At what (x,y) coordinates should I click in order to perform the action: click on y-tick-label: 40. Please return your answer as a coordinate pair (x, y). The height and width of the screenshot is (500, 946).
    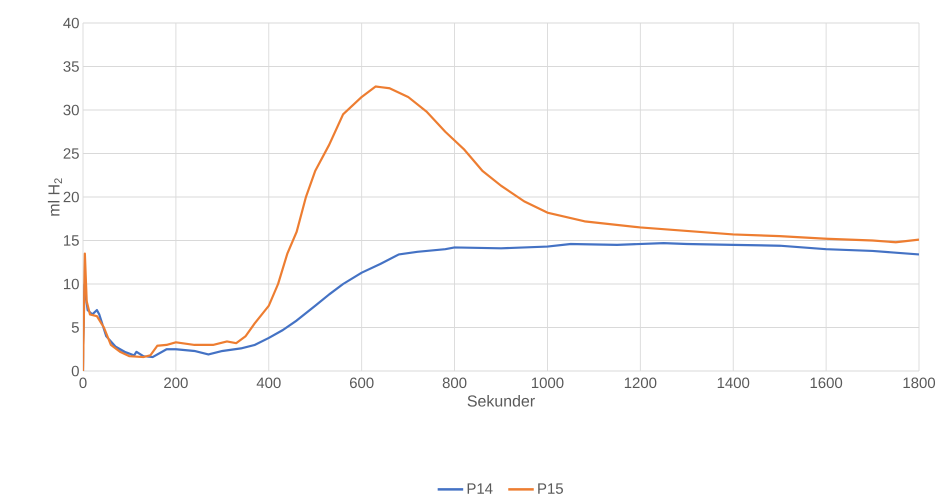
    Looking at the image, I should click on (71, 23).